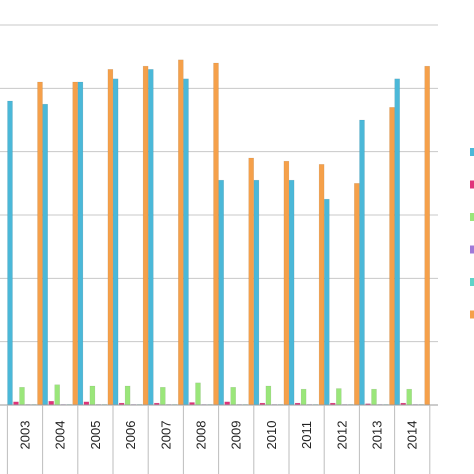 This screenshot has width=474, height=474. What do you see at coordinates (306, 435) in the screenshot?
I see `x-tick-label: 2011` at bounding box center [306, 435].